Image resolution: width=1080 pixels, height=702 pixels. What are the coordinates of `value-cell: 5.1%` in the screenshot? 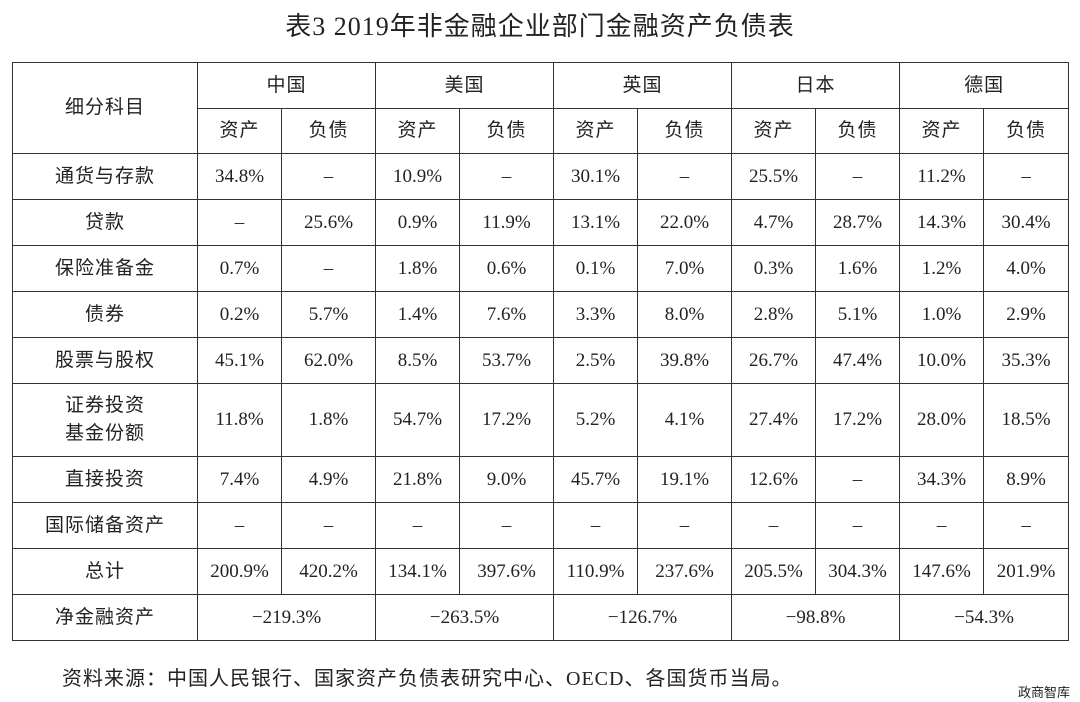 It's located at (858, 314).